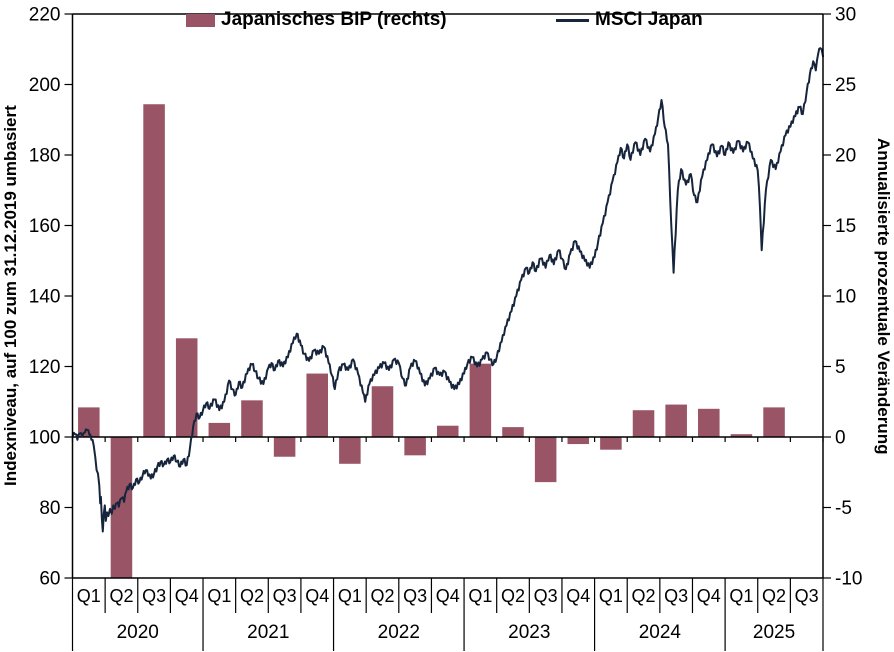  What do you see at coordinates (529, 632) in the screenshot?
I see `year-label: 2023` at bounding box center [529, 632].